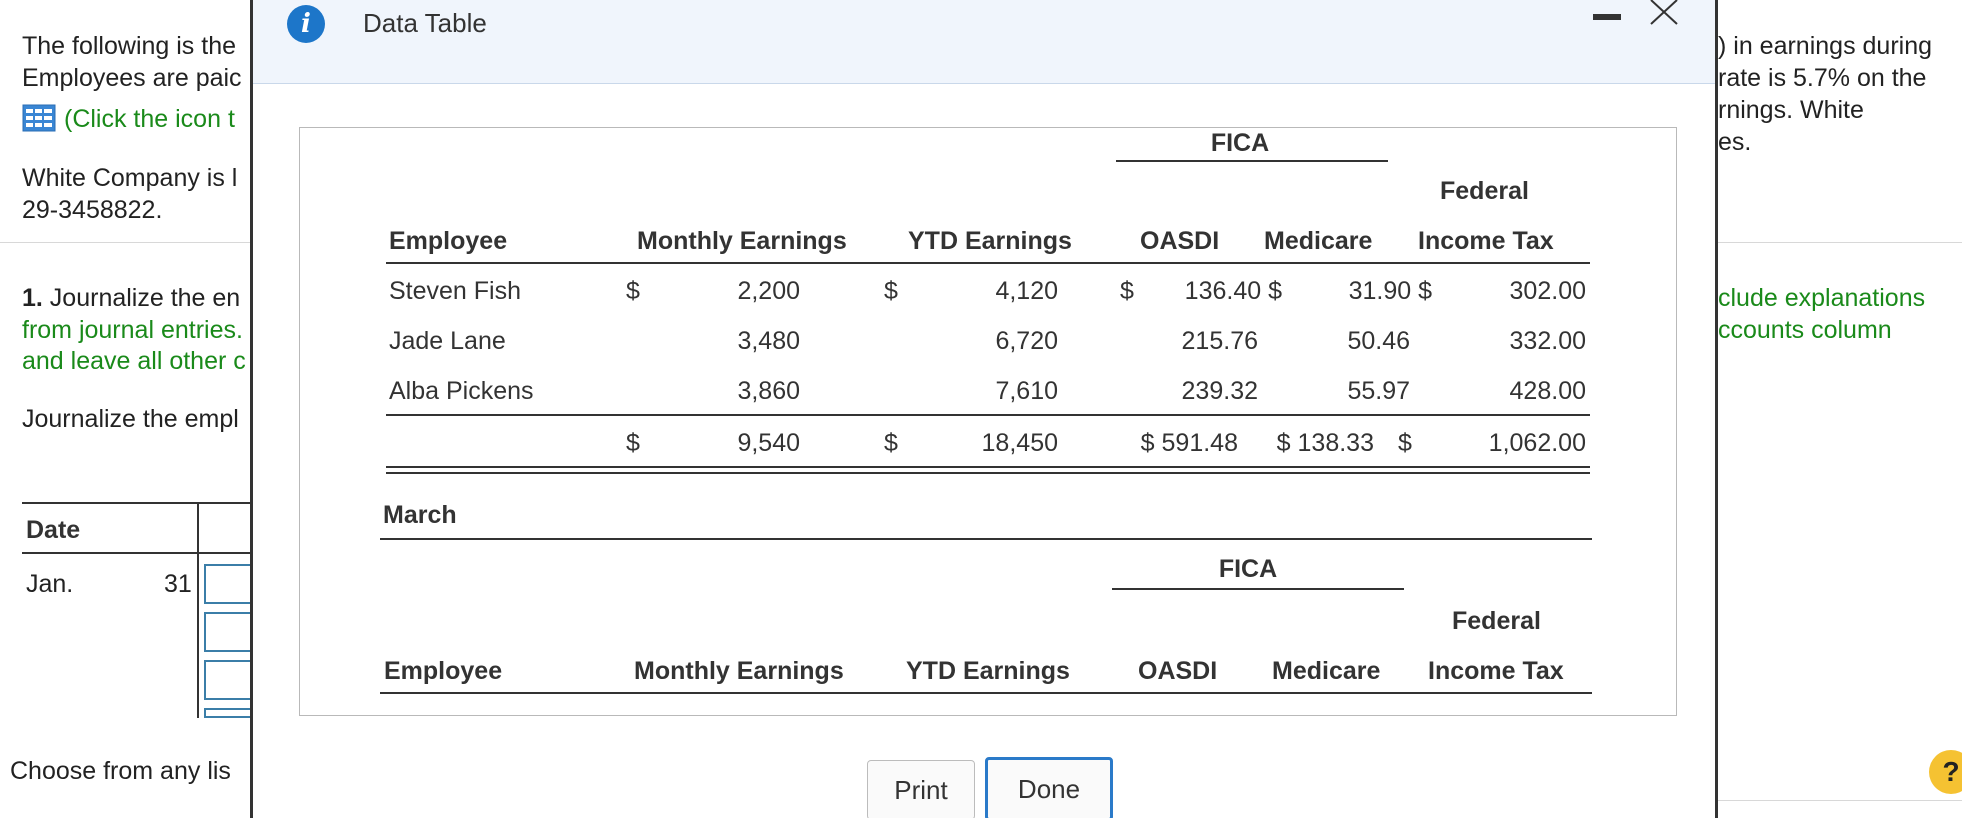 This screenshot has height=818, width=1962. What do you see at coordinates (132, 78) in the screenshot?
I see `intro-line-2: Employees are paic` at bounding box center [132, 78].